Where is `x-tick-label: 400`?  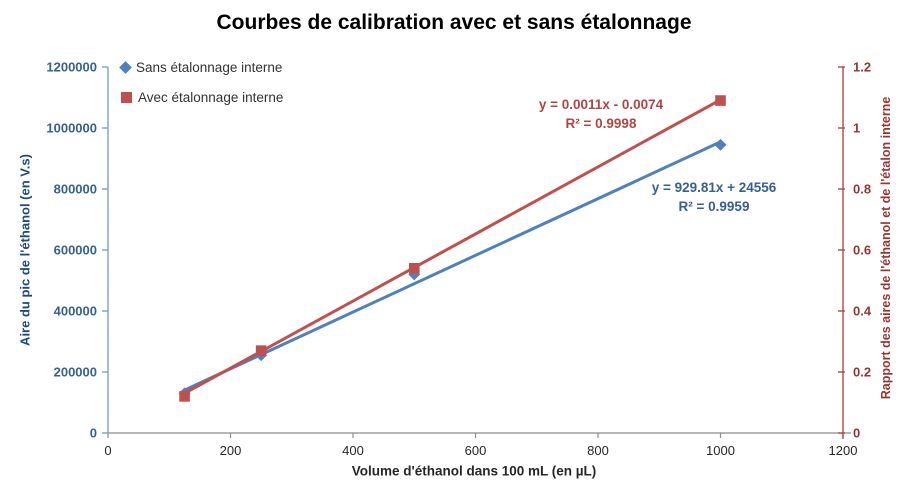 x-tick-label: 400 is located at coordinates (353, 450).